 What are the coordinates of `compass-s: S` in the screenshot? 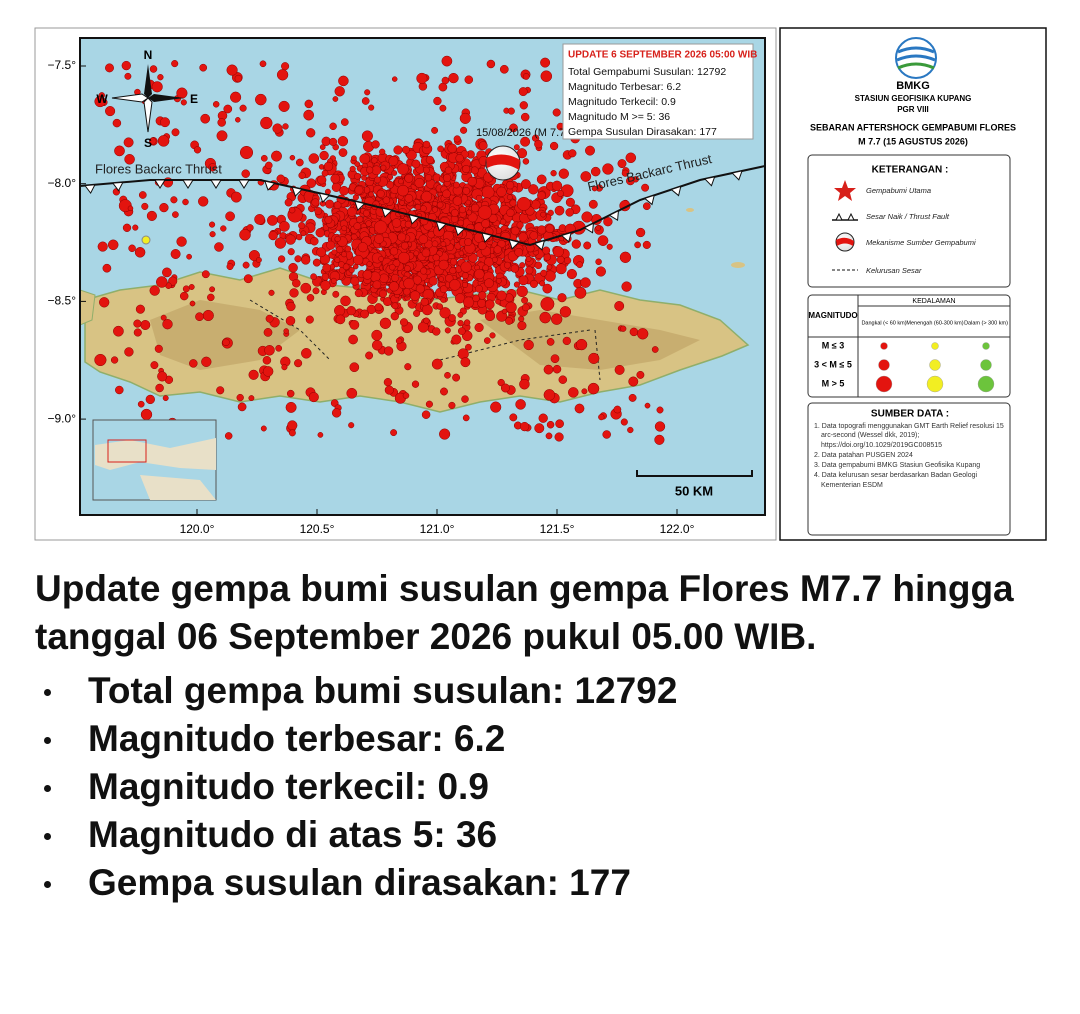 It's located at (148, 143).